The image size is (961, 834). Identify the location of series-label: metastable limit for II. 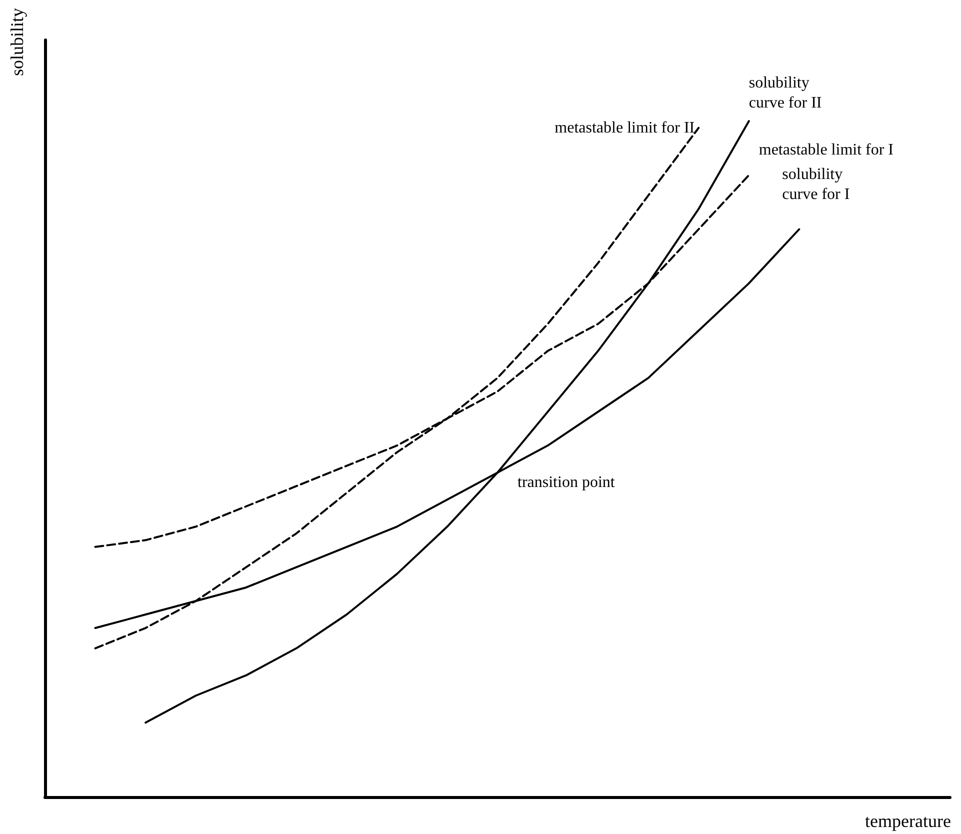
(624, 127).